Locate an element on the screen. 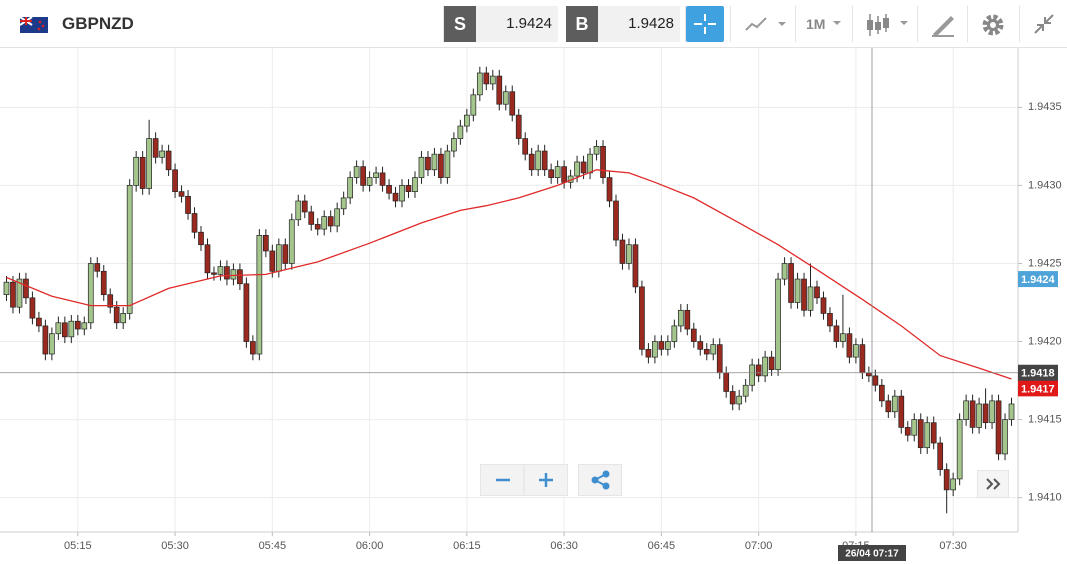 This screenshot has width=1067, height=564. draw-button is located at coordinates (943, 25).